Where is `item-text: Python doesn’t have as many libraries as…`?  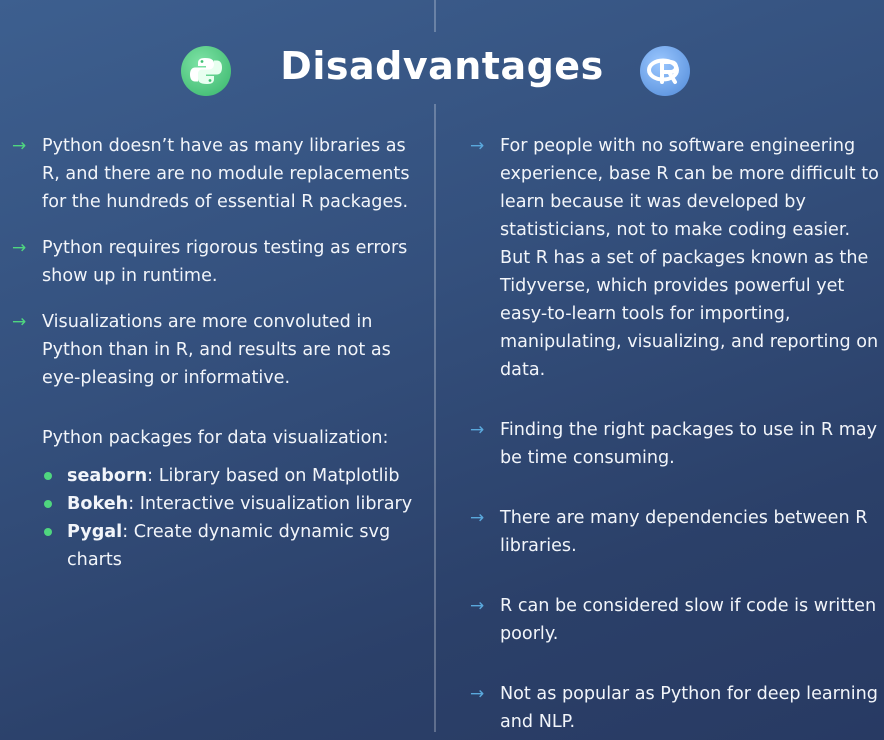 item-text: Python doesn’t have as many libraries as… is located at coordinates (226, 174).